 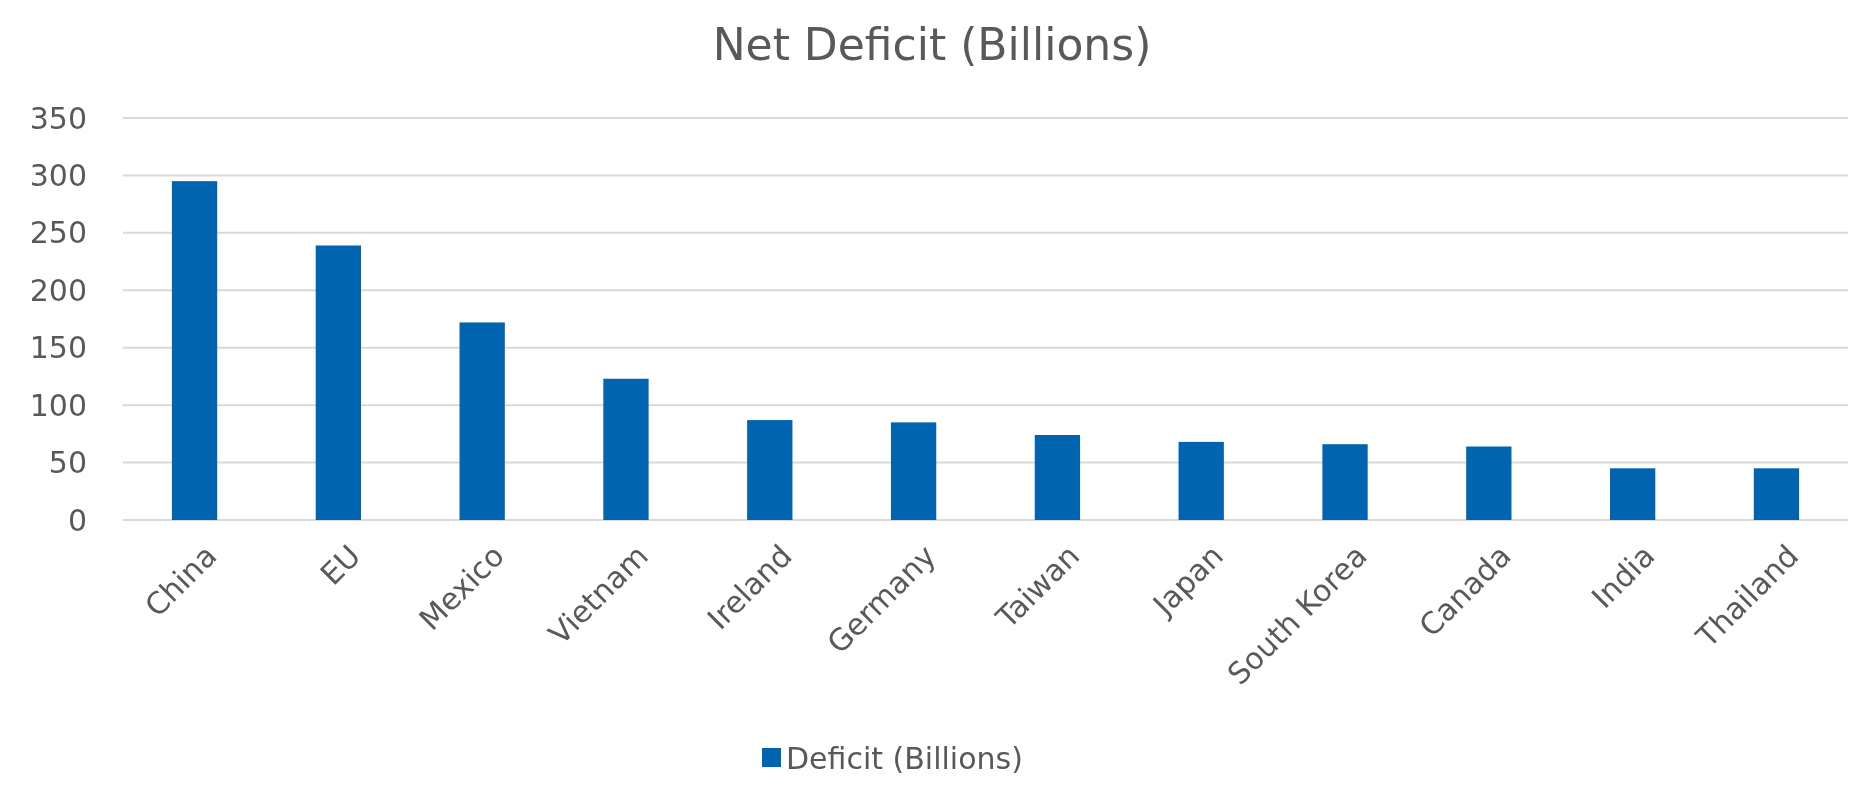 What do you see at coordinates (904, 758) in the screenshot?
I see `legend-label: Deficit (Billions)` at bounding box center [904, 758].